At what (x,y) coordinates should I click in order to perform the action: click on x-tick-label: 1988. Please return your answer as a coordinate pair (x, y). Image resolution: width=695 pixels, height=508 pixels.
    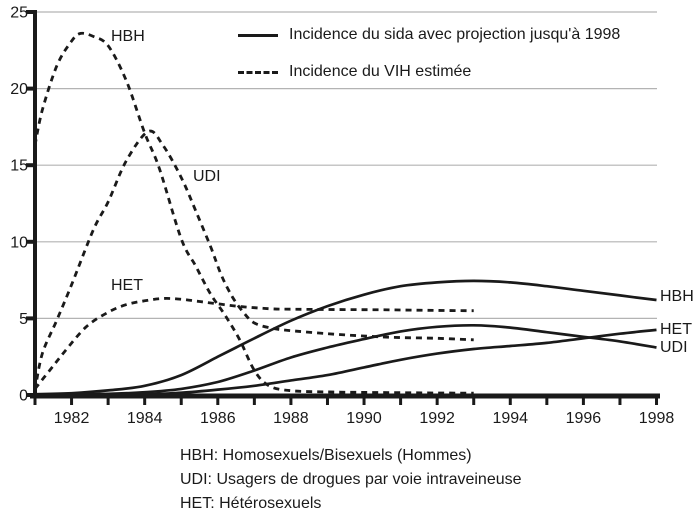
    Looking at the image, I should click on (291, 418).